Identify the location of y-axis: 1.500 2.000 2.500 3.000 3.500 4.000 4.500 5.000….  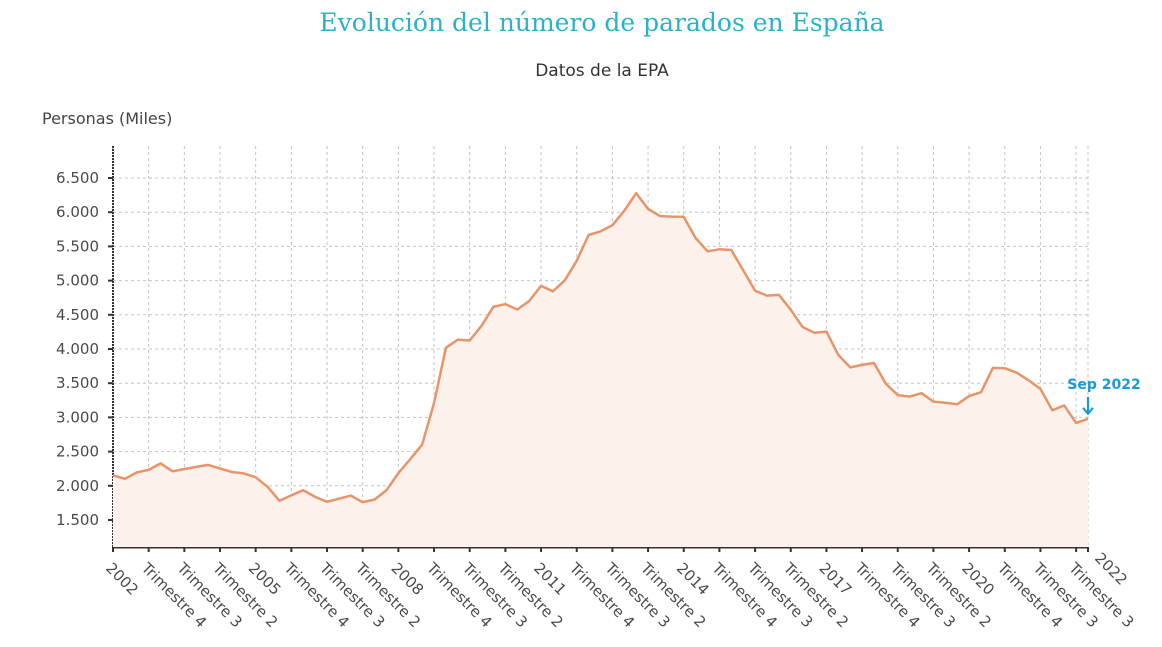
(85, 346).